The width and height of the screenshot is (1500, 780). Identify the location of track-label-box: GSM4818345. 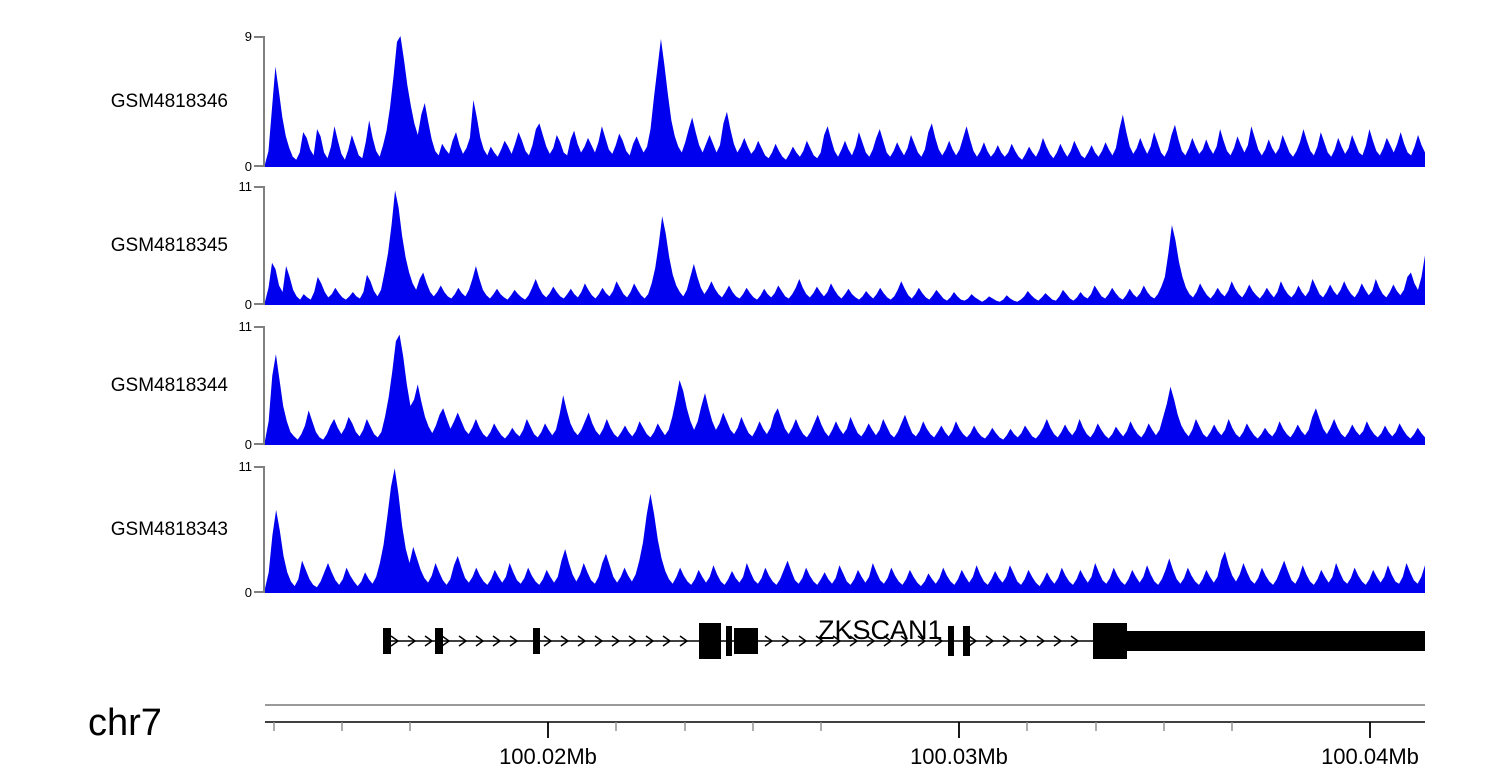
(114, 245).